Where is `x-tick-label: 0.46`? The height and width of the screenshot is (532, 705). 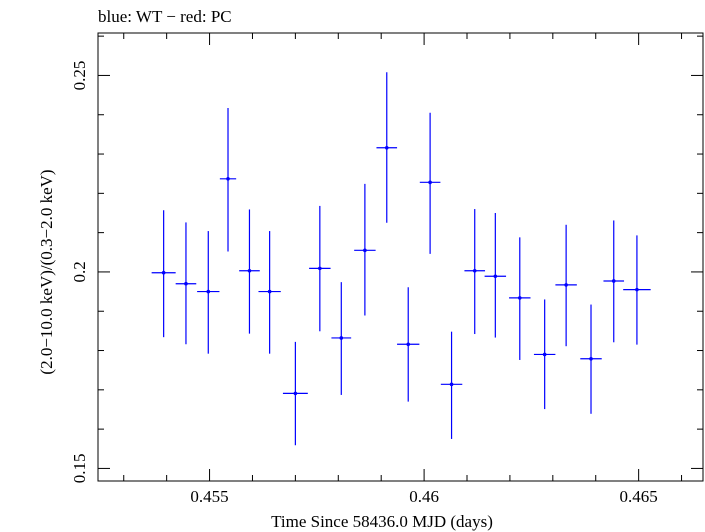
x-tick-label: 0.46 is located at coordinates (424, 496).